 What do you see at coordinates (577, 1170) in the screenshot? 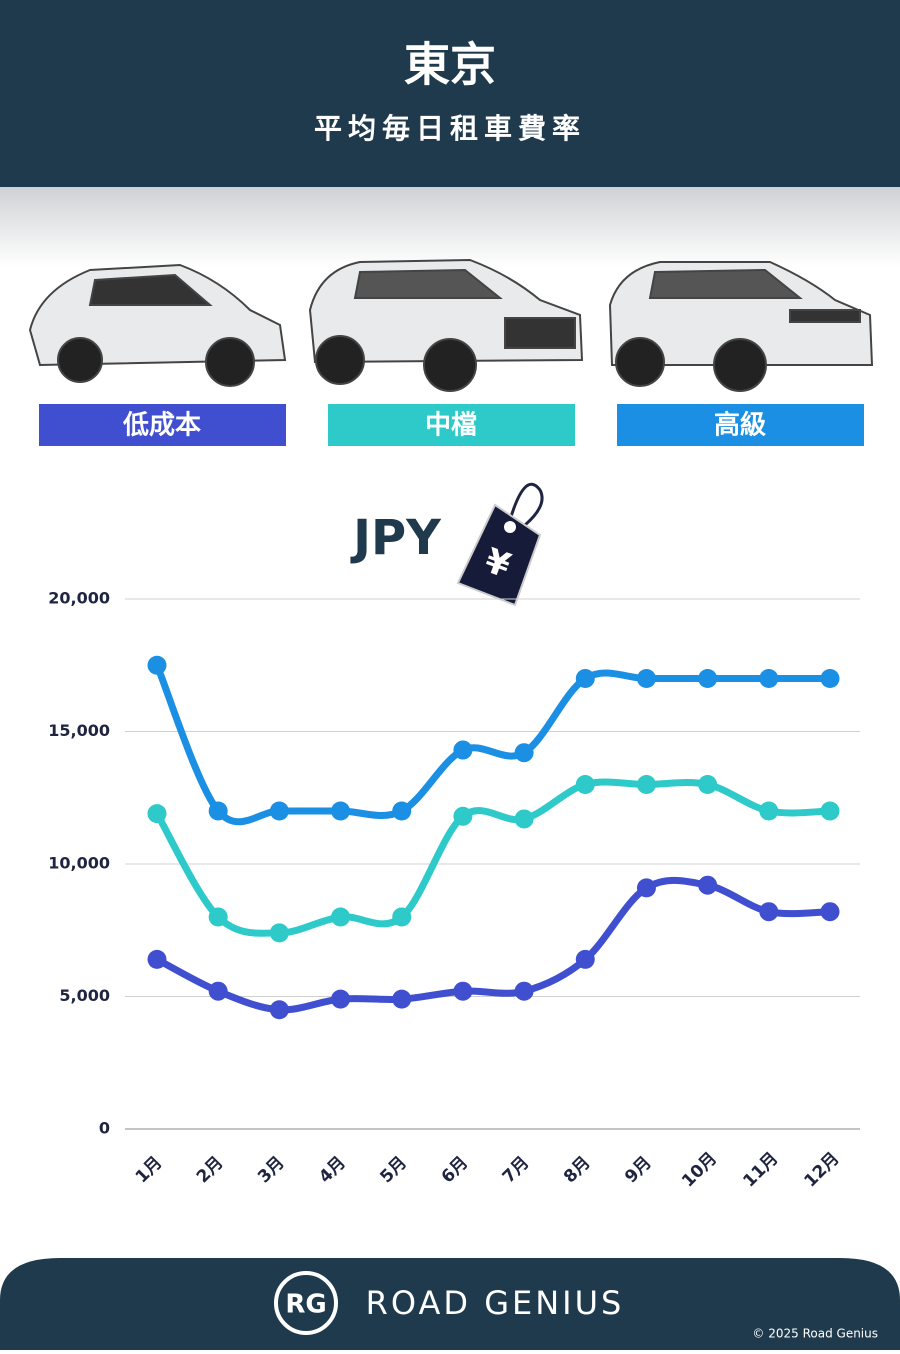
I see `x-tick-label: 8月` at bounding box center [577, 1170].